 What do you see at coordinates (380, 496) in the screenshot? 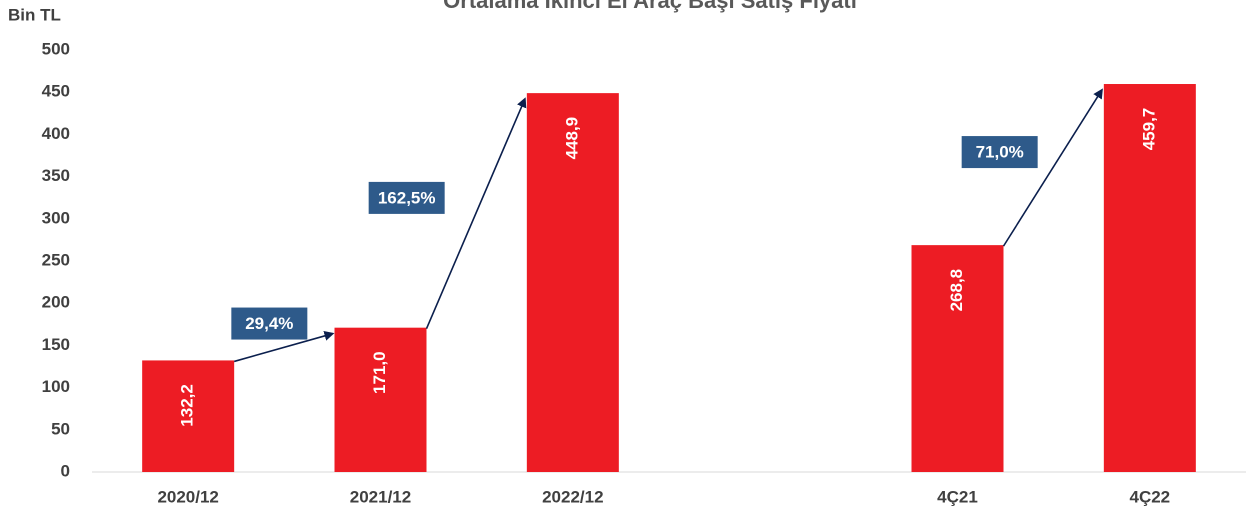
I see `x-tick-label: 2021/12` at bounding box center [380, 496].